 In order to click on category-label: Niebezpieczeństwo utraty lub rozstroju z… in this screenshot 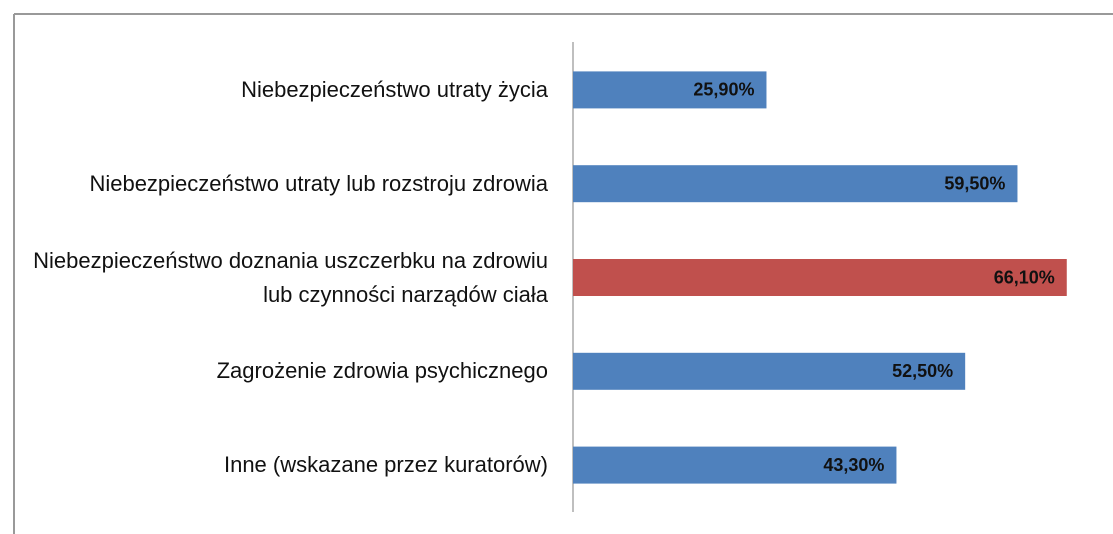, I will do `click(318, 183)`.